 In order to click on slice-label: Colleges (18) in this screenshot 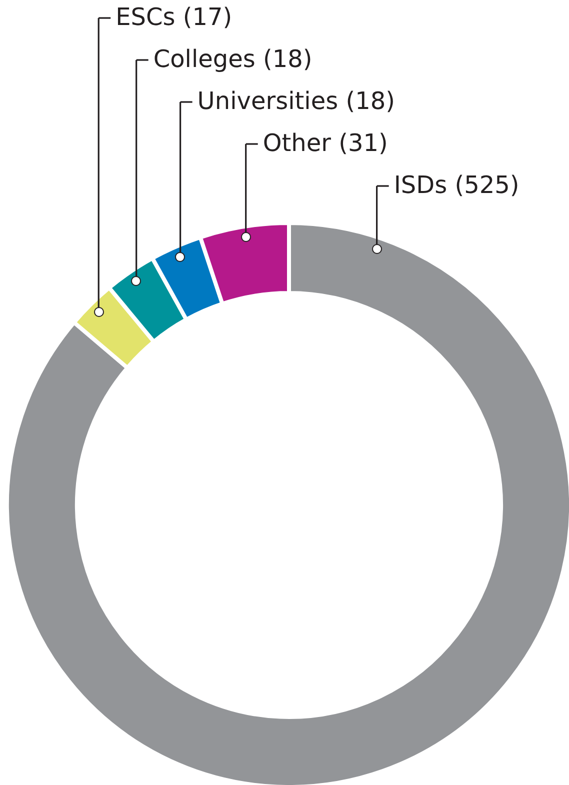, I will do `click(232, 59)`.